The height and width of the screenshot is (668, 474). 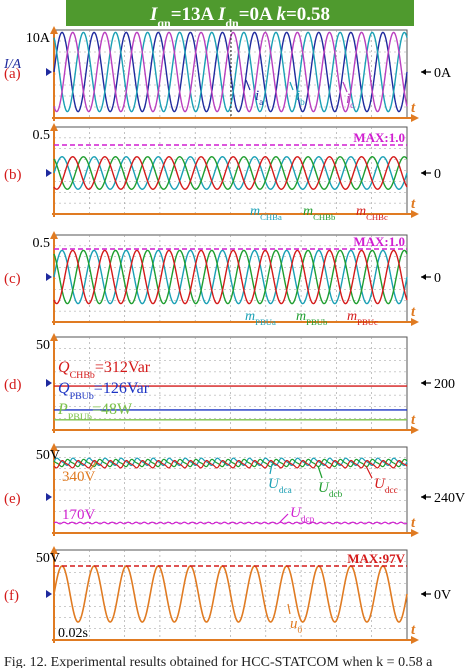 What do you see at coordinates (12, 64) in the screenshot?
I see `y-axis-label: I/A` at bounding box center [12, 64].